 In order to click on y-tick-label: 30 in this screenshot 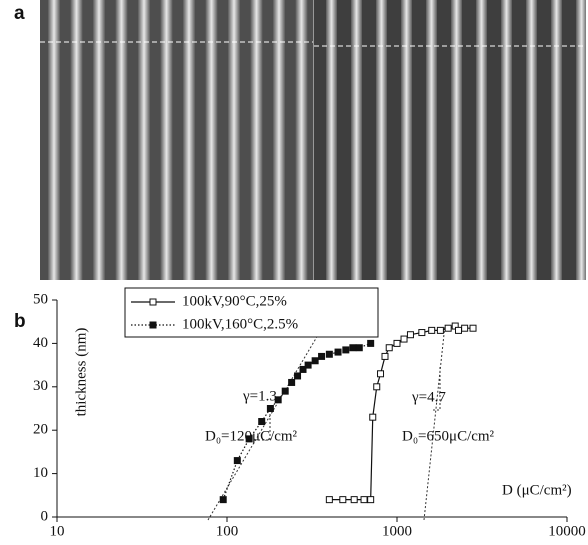, I will do `click(40, 386)`.